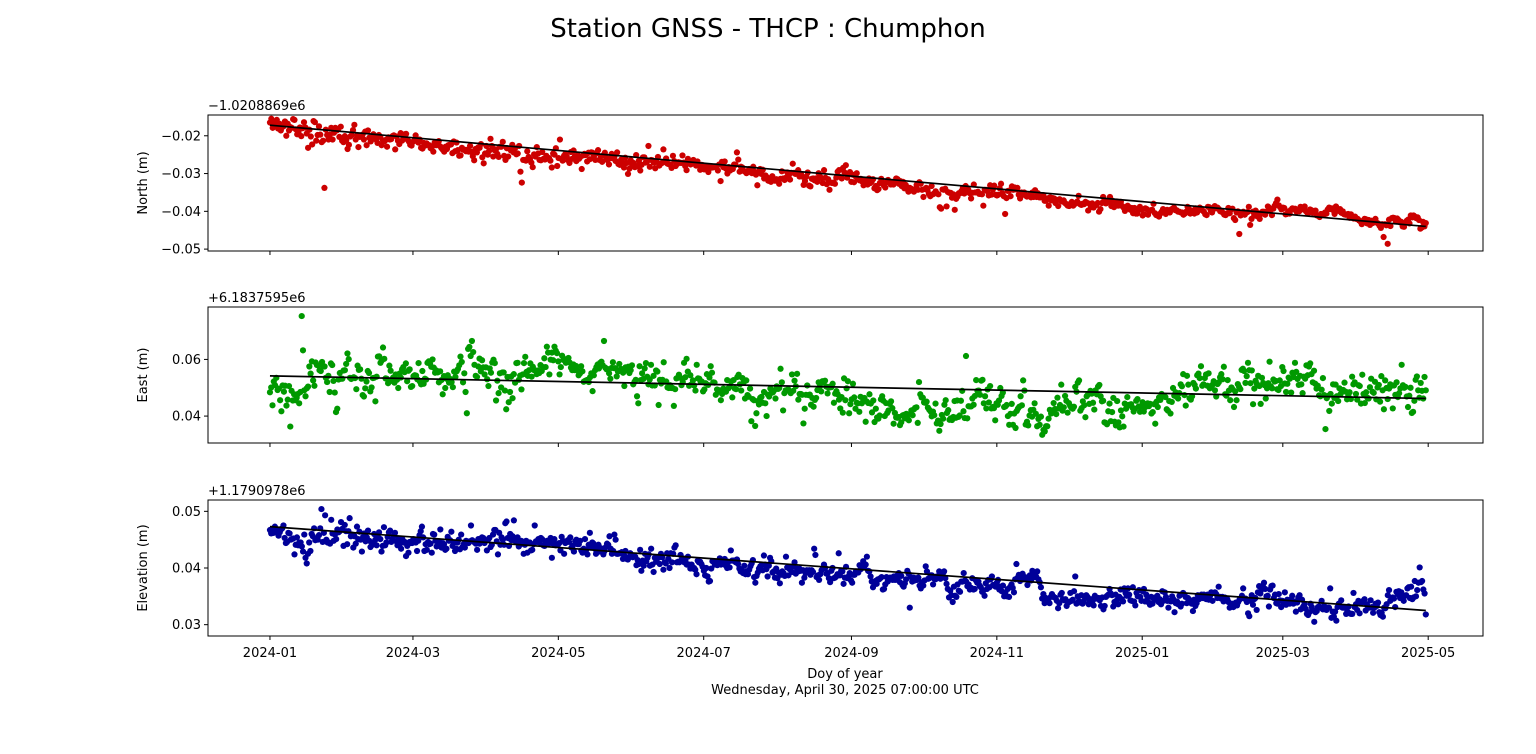 The width and height of the screenshot is (1536, 754). I want to click on figure-title: Station GNSS - THCP : Chumphon, so click(768, 29).